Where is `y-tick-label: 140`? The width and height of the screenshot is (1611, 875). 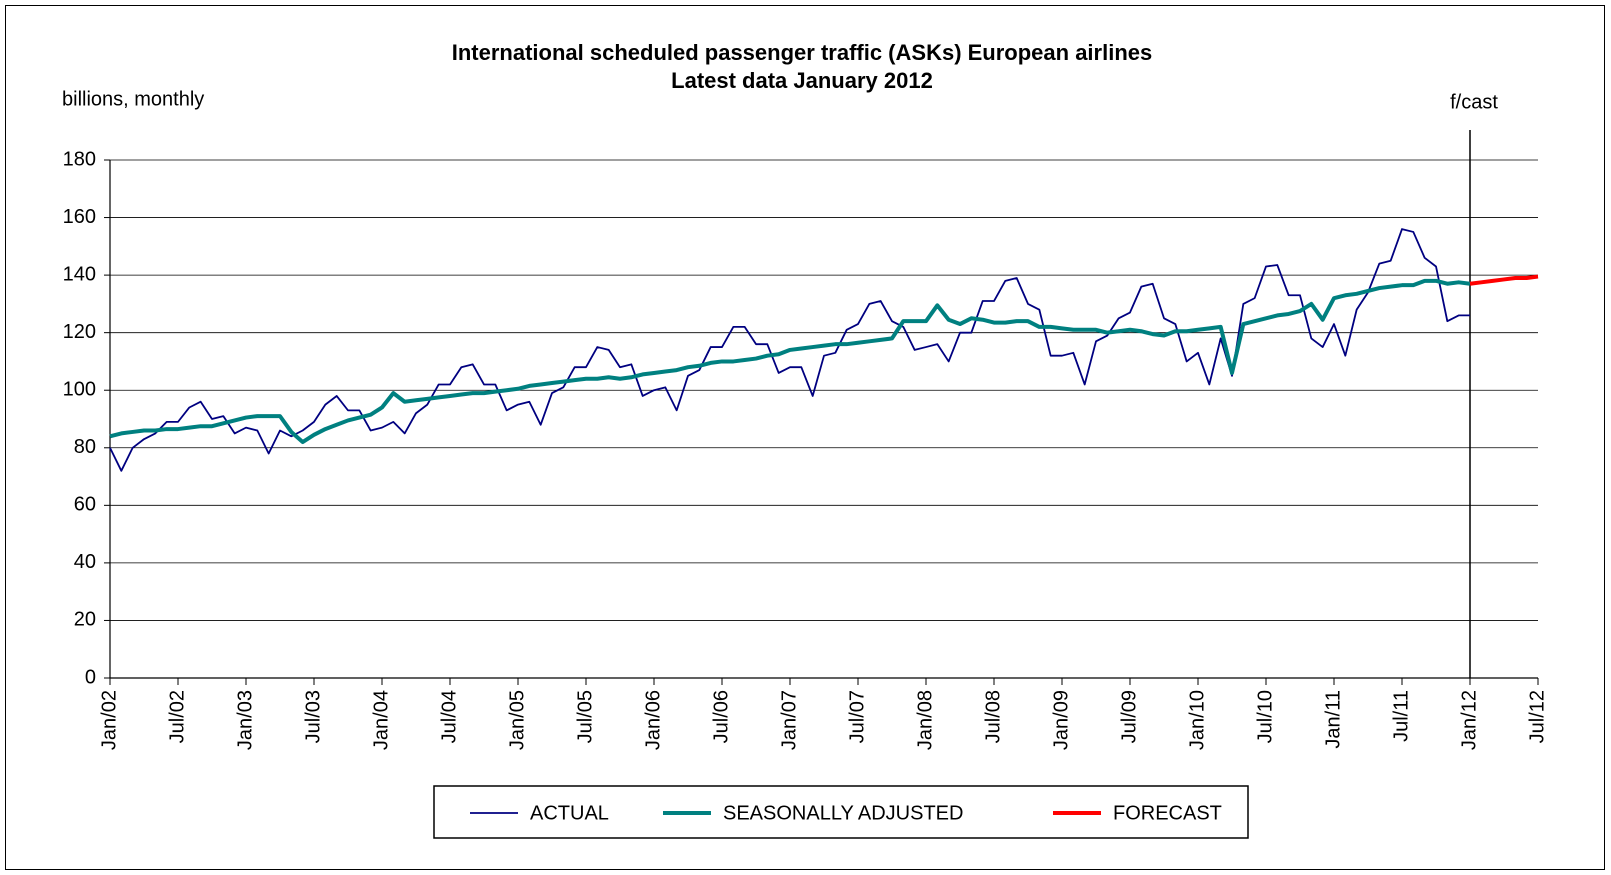
y-tick-label: 140 is located at coordinates (79, 274).